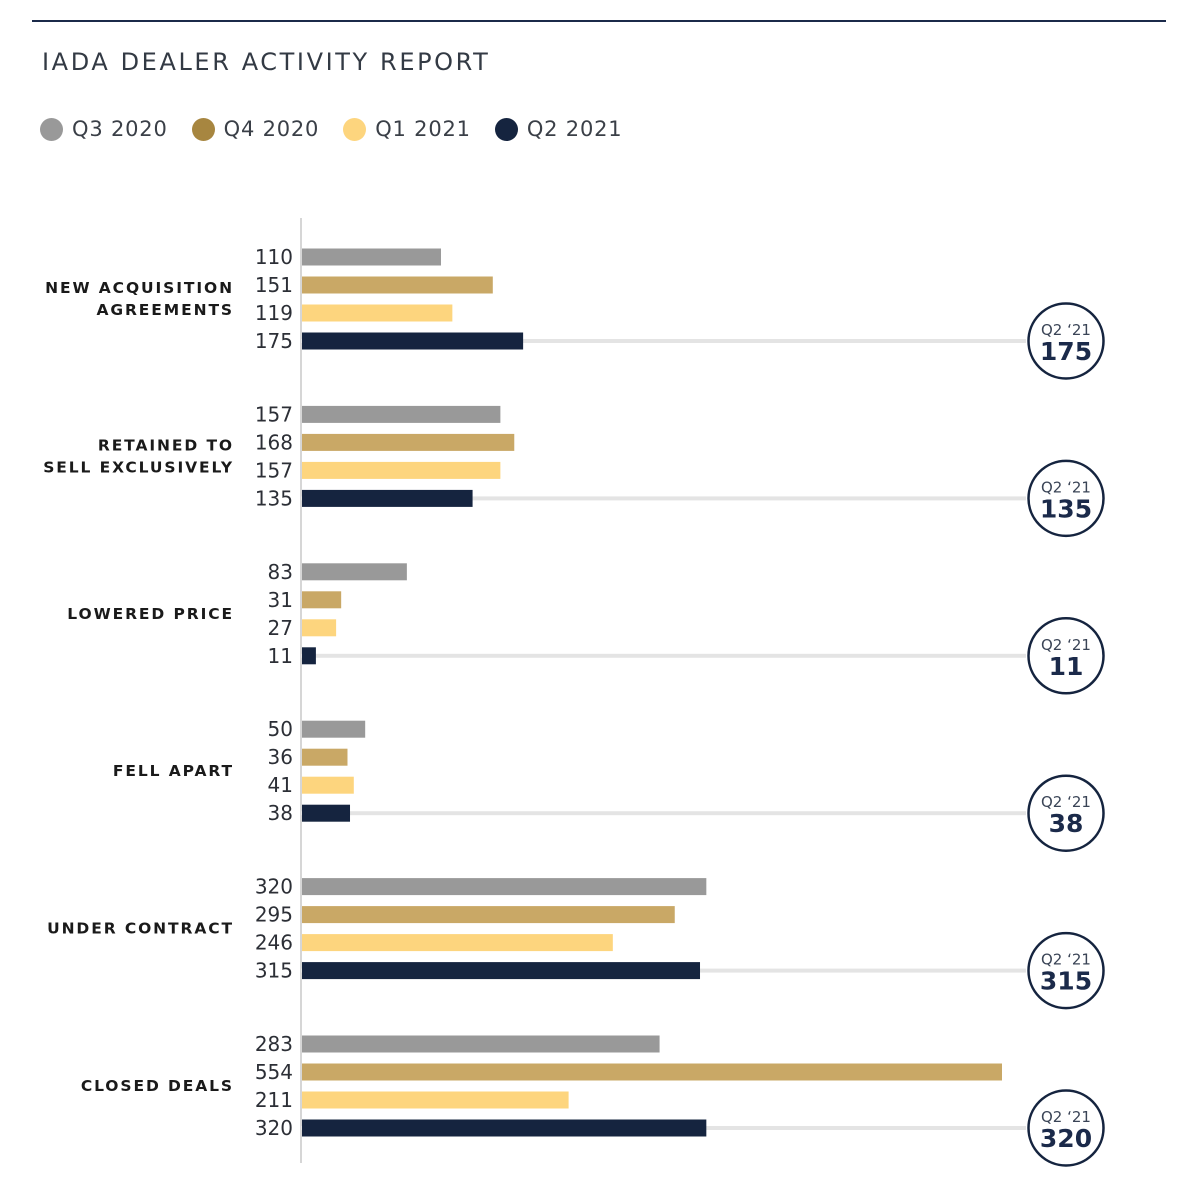 Image resolution: width=1200 pixels, height=1194 pixels. What do you see at coordinates (1066, 508) in the screenshot?
I see `badge-value: 135` at bounding box center [1066, 508].